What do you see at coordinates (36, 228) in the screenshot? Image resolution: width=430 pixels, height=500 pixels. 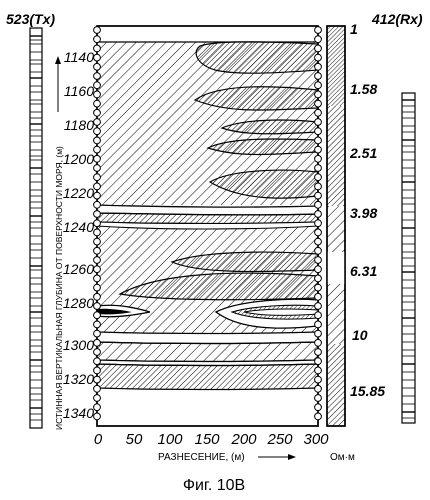 I see `left-well-log` at bounding box center [36, 228].